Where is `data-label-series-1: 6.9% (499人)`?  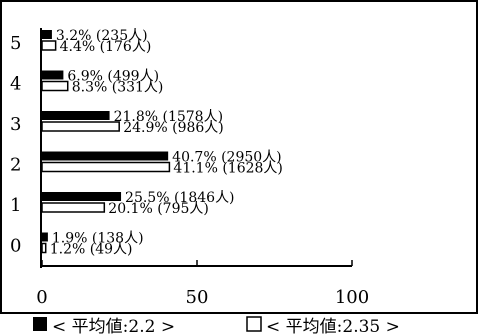
data-label-series-1: 6.9% (499人) is located at coordinates (113, 77).